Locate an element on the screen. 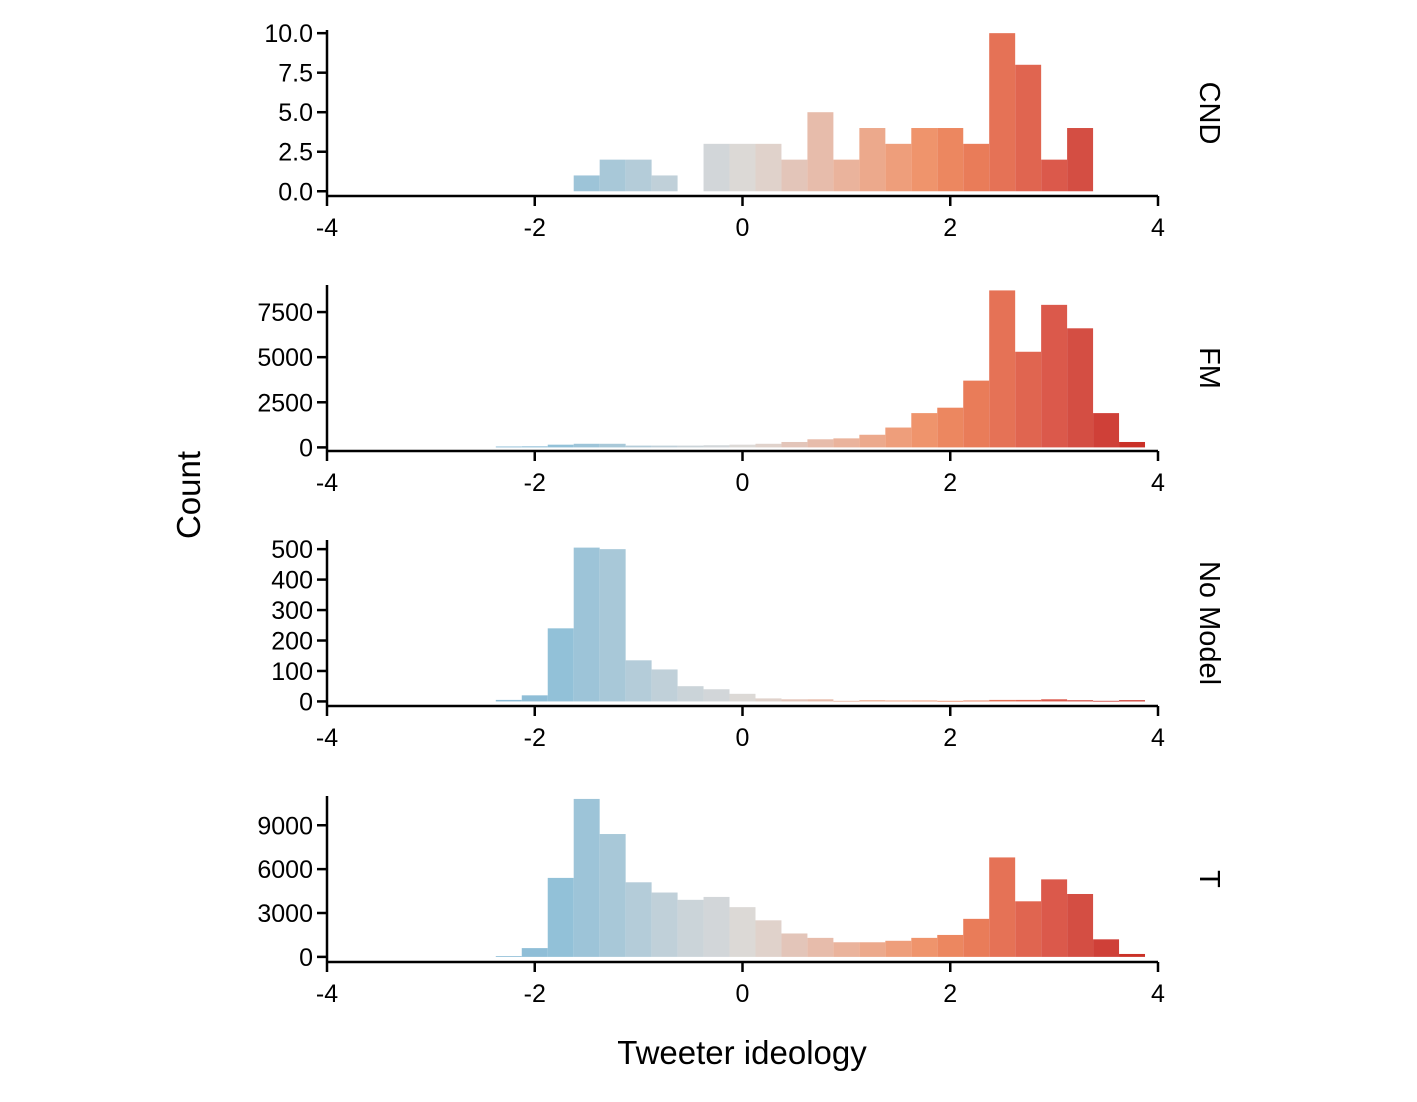 The width and height of the screenshot is (1417, 1102). x-axis-title: Tweeter ideology is located at coordinates (742, 1052).